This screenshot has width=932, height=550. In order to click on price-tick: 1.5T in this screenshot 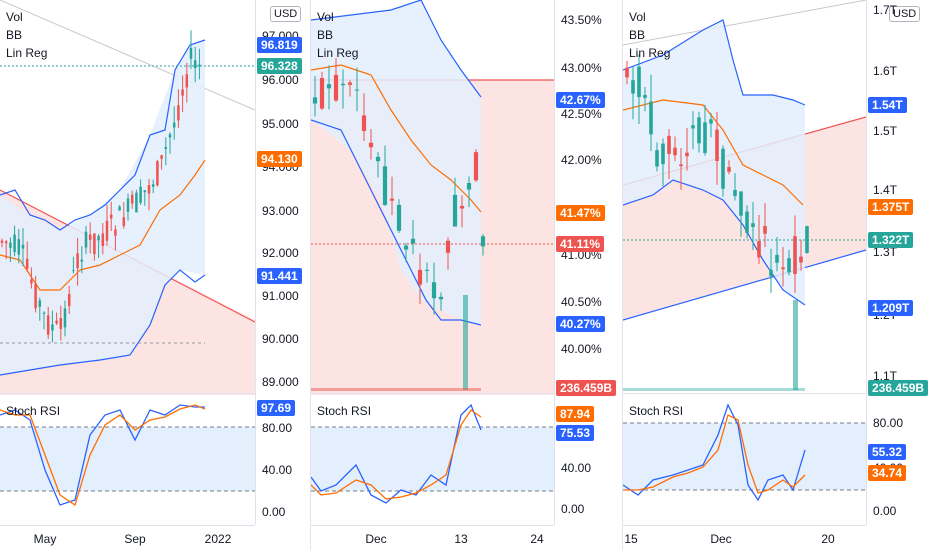, I will do `click(885, 131)`.